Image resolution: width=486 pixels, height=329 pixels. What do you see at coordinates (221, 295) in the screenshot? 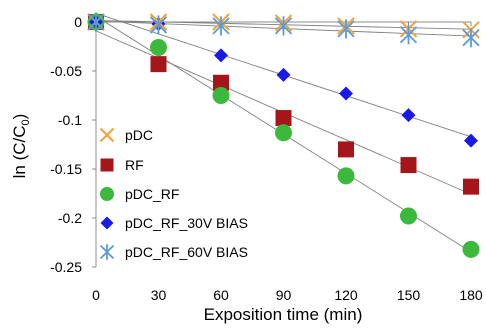
I see `x-tick-label: 60` at bounding box center [221, 295].